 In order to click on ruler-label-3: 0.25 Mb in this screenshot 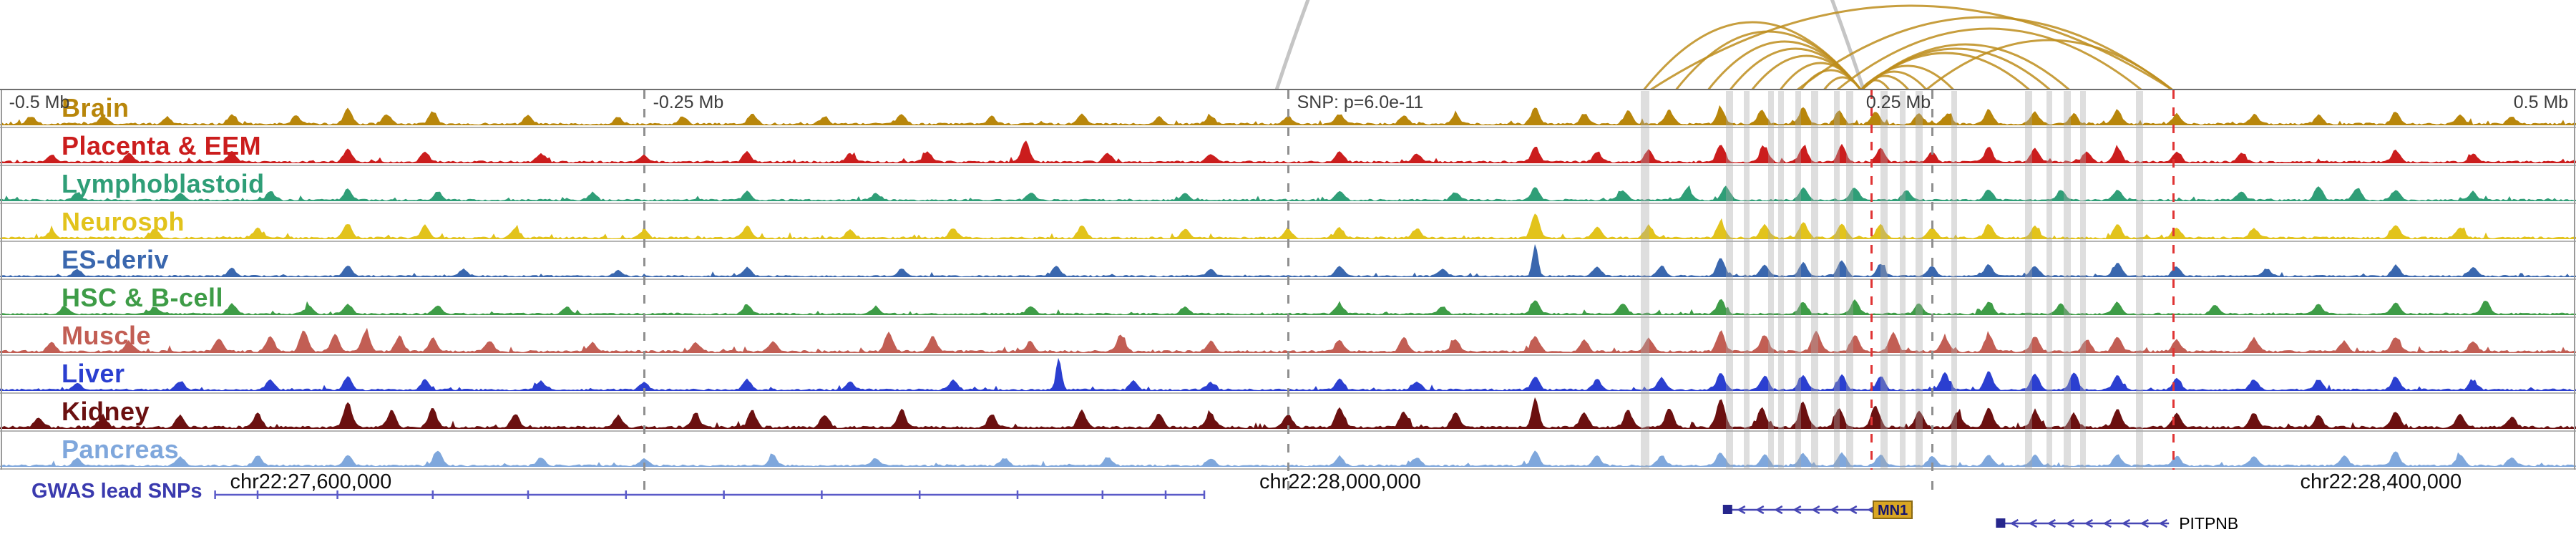, I will do `click(1898, 102)`.